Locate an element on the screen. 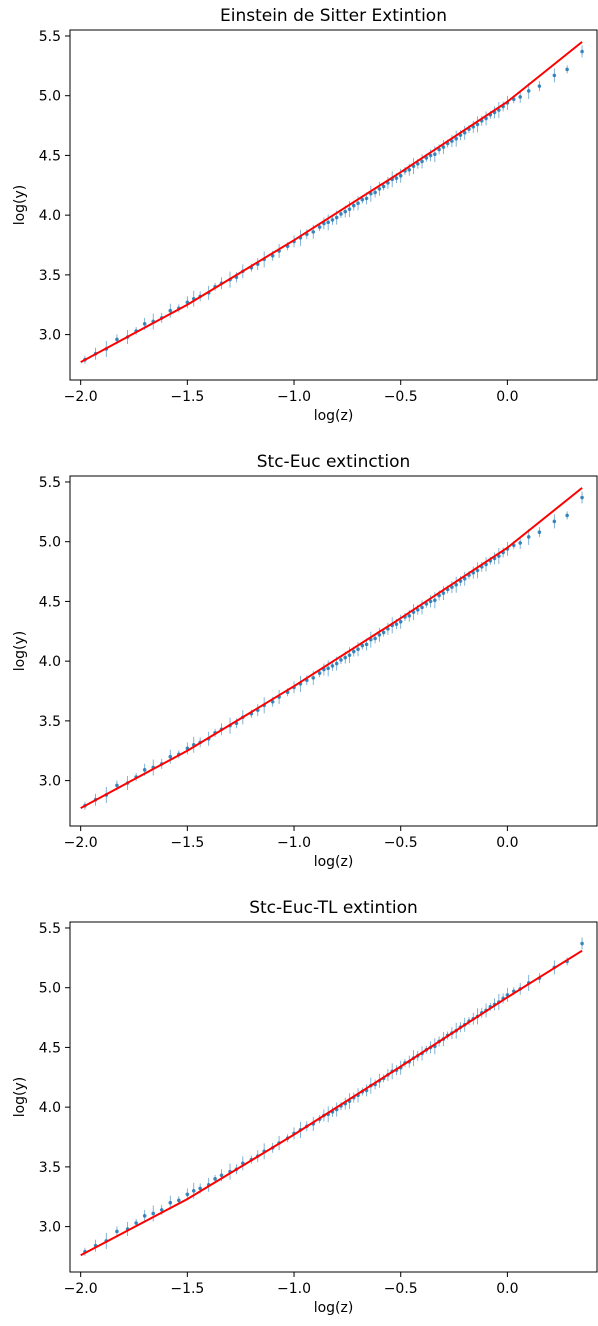 The width and height of the screenshot is (598, 1326). chart-title: Einstein de Sitter Extintion is located at coordinates (333, 16).